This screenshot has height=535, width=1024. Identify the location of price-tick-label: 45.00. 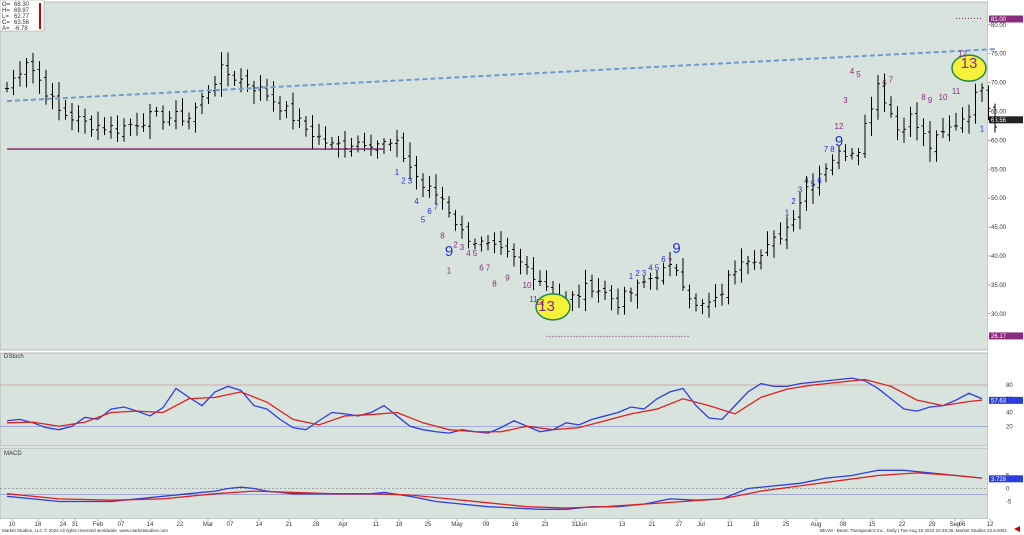
(999, 228).